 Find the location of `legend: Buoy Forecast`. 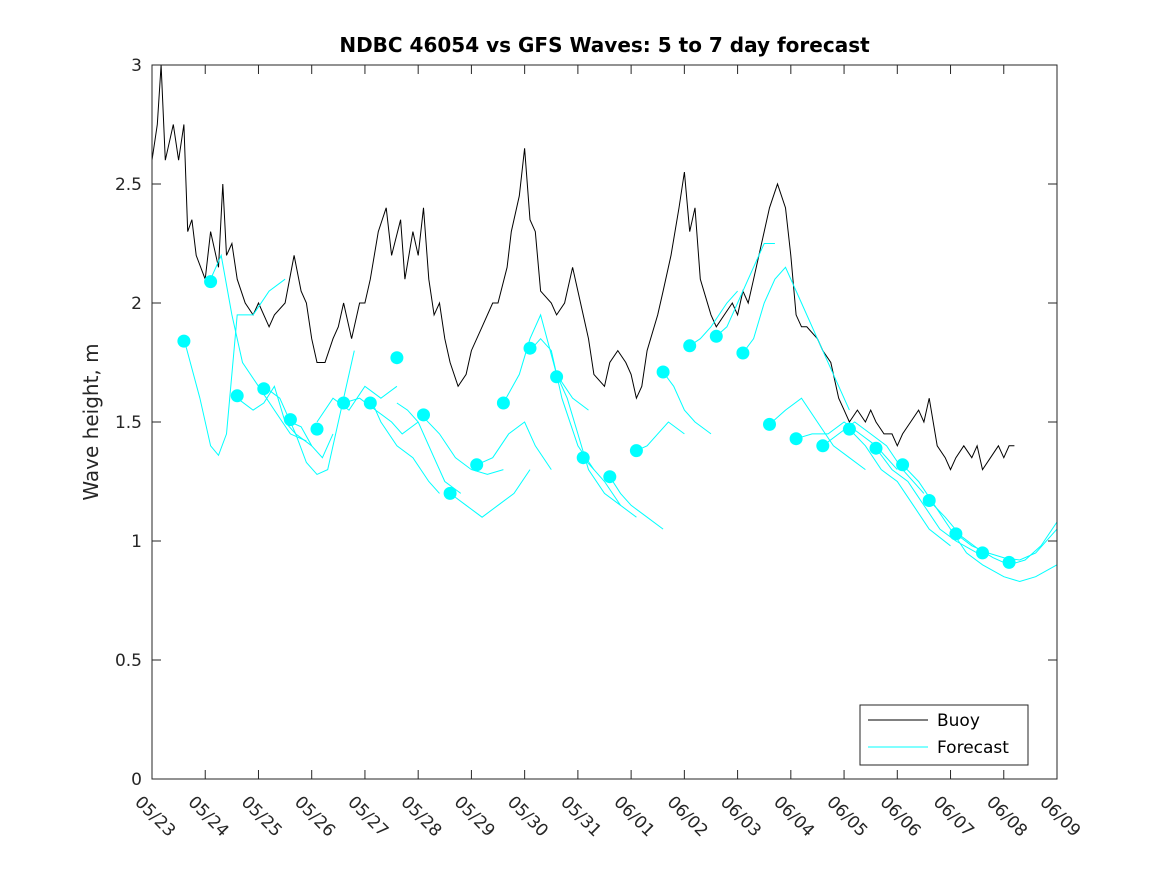

legend: Buoy Forecast is located at coordinates (944, 735).